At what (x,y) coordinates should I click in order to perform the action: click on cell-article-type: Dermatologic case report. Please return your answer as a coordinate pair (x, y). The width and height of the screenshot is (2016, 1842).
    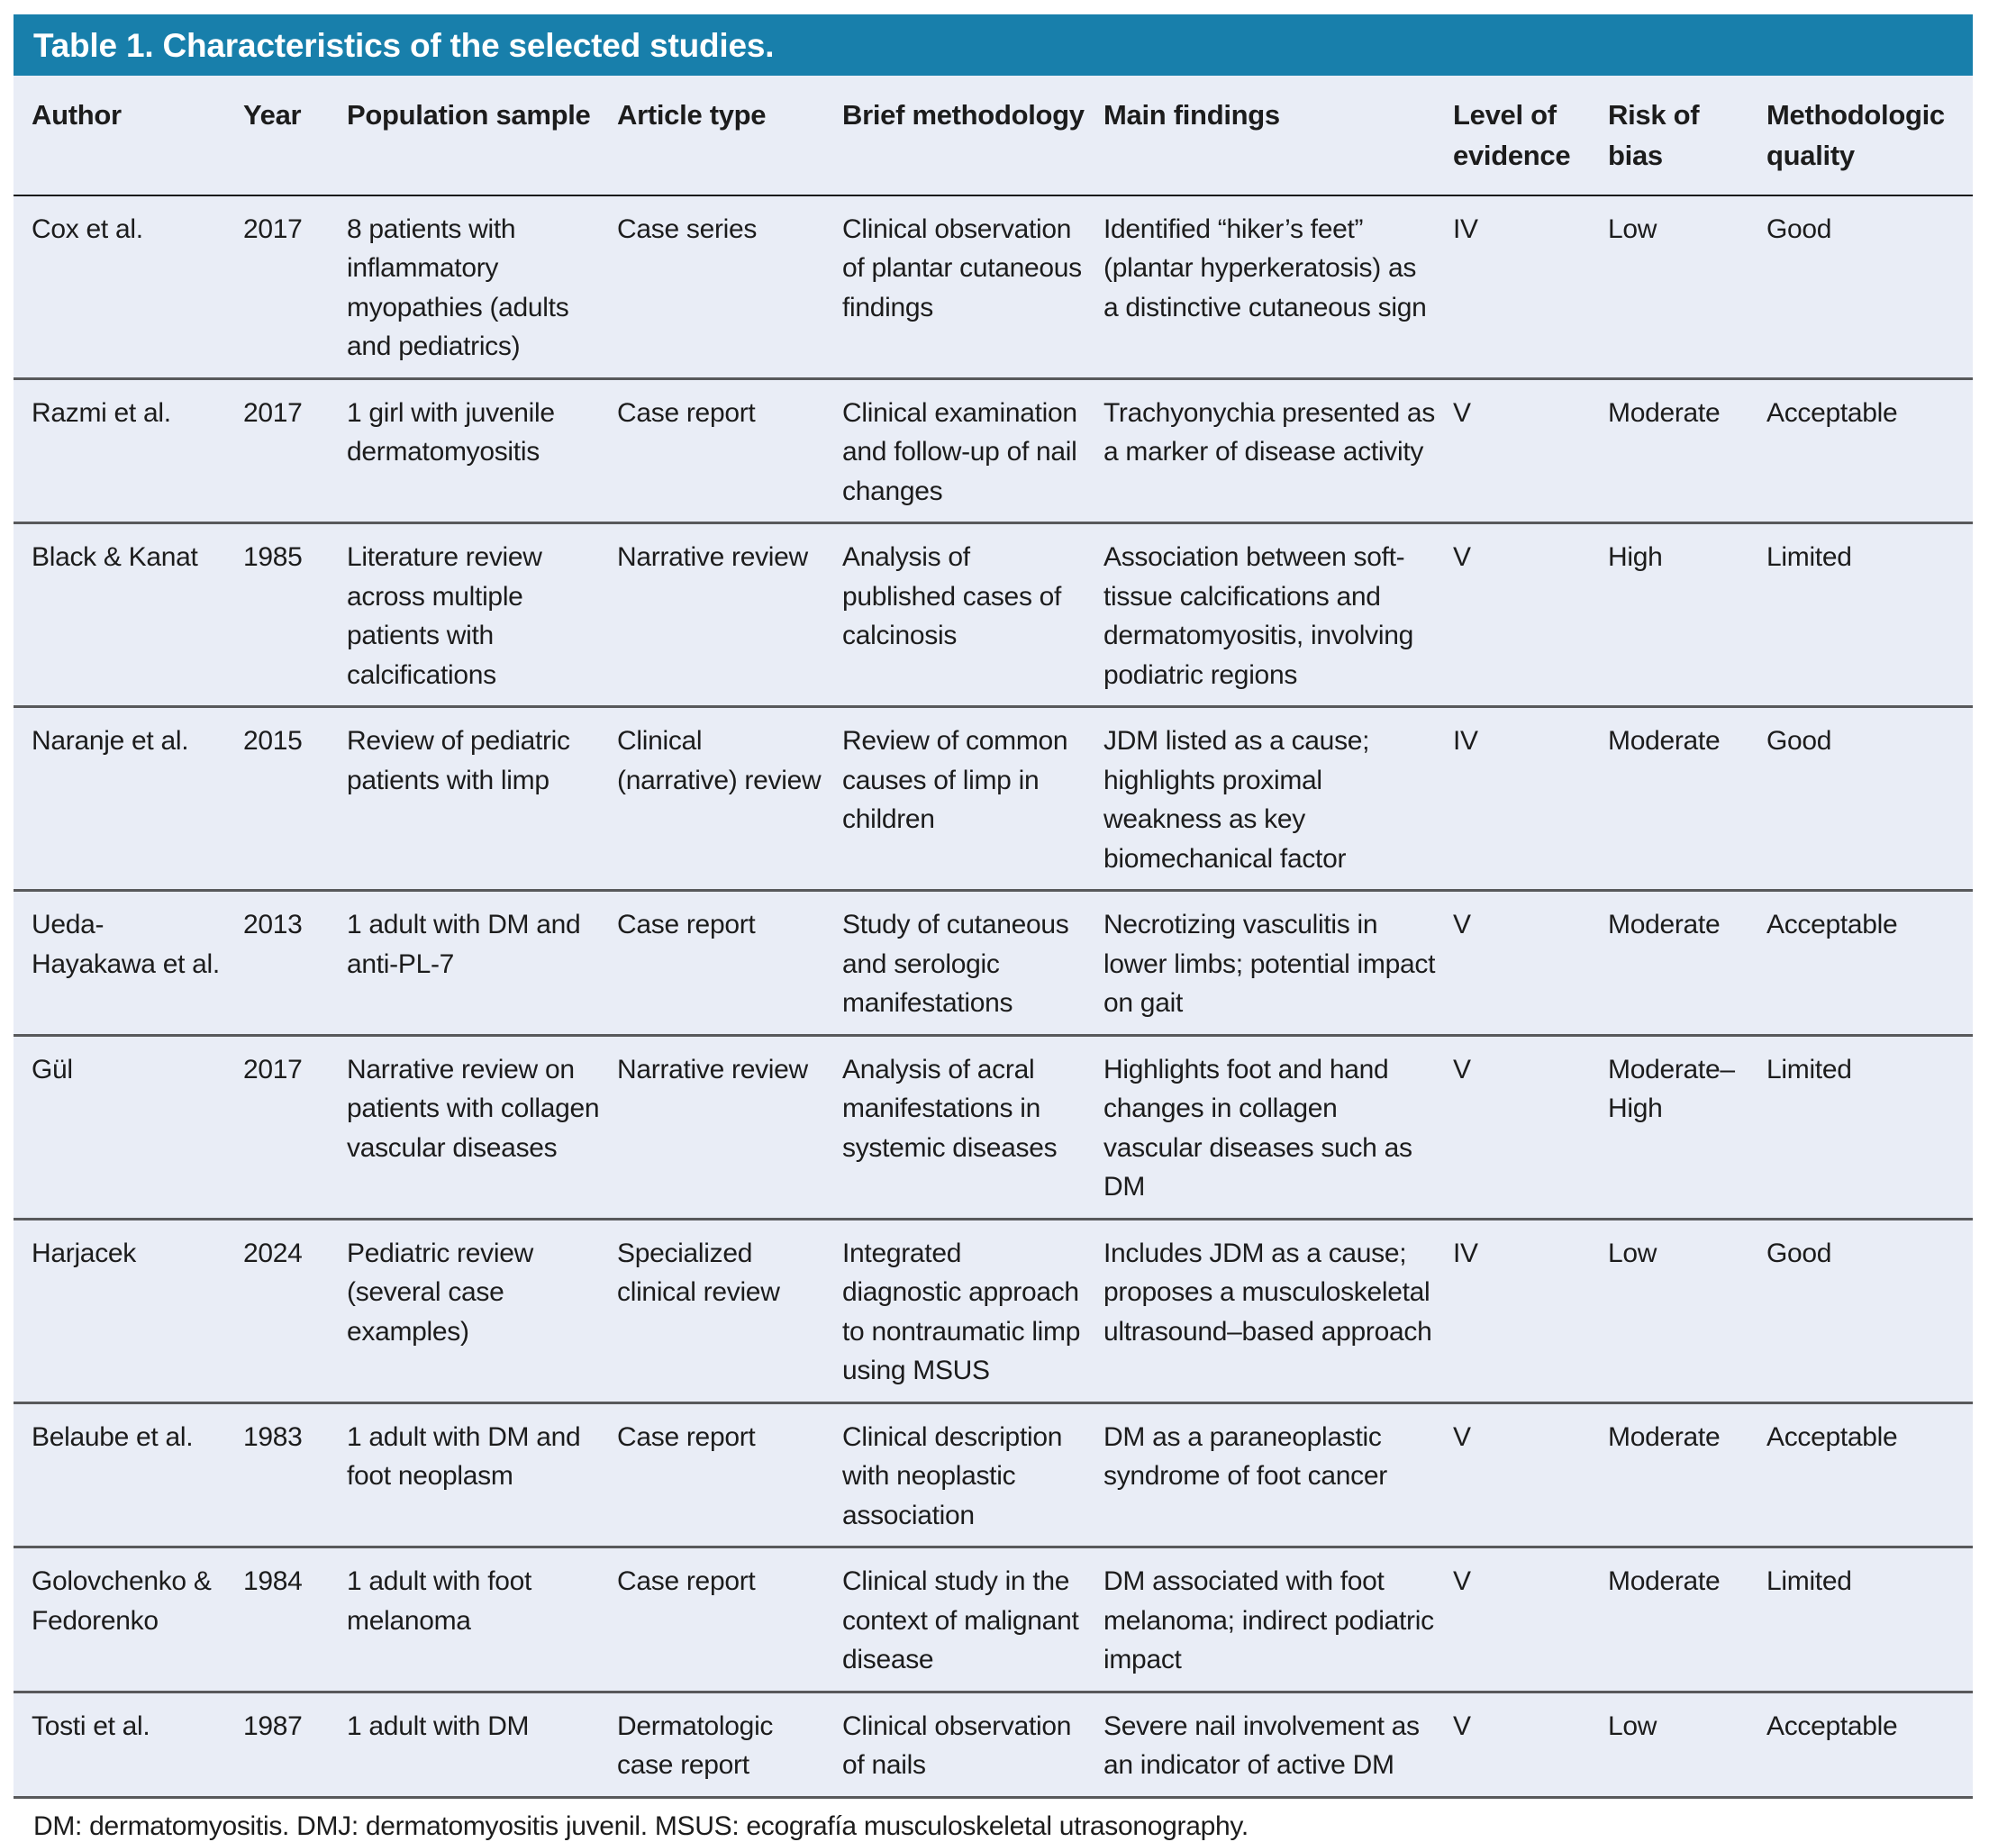
    Looking at the image, I should click on (730, 1745).